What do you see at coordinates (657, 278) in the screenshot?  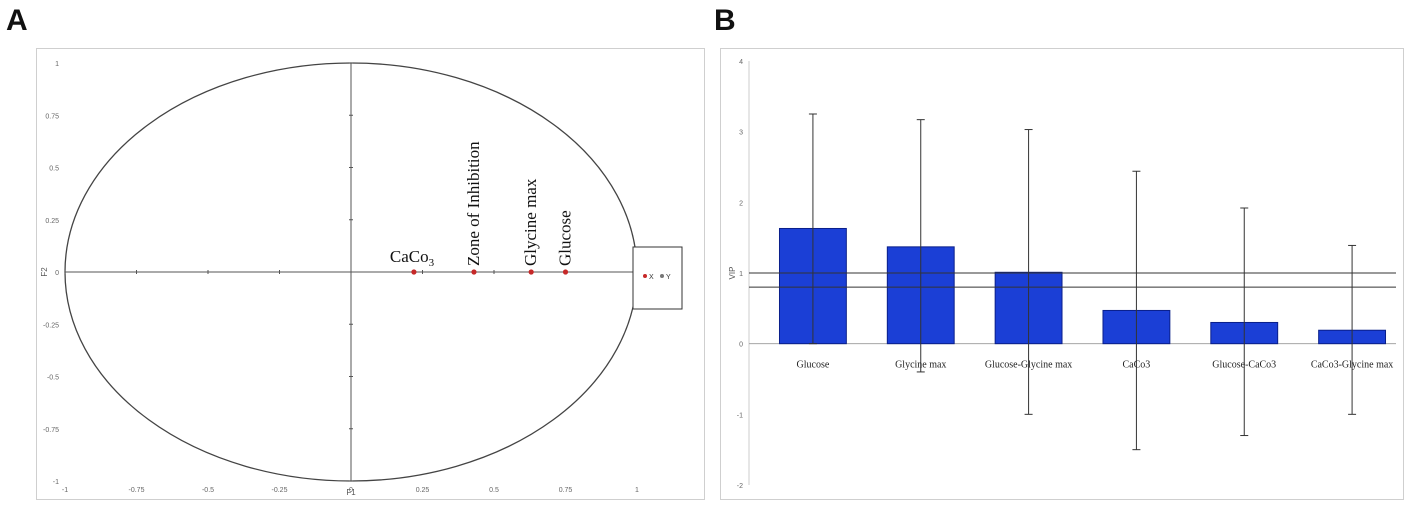 I see `legend-box` at bounding box center [657, 278].